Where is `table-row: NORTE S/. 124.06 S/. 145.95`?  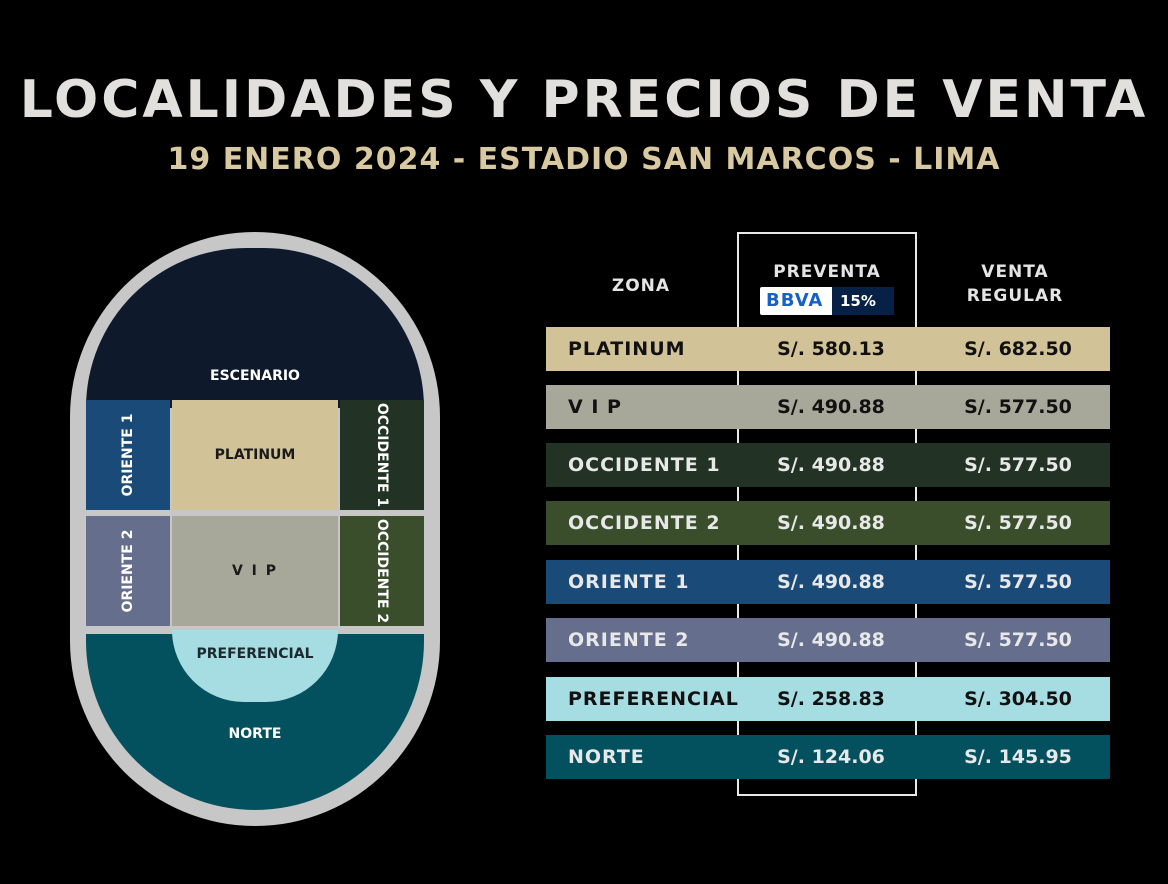
table-row: NORTE S/. 124.06 S/. 145.95 is located at coordinates (828, 757).